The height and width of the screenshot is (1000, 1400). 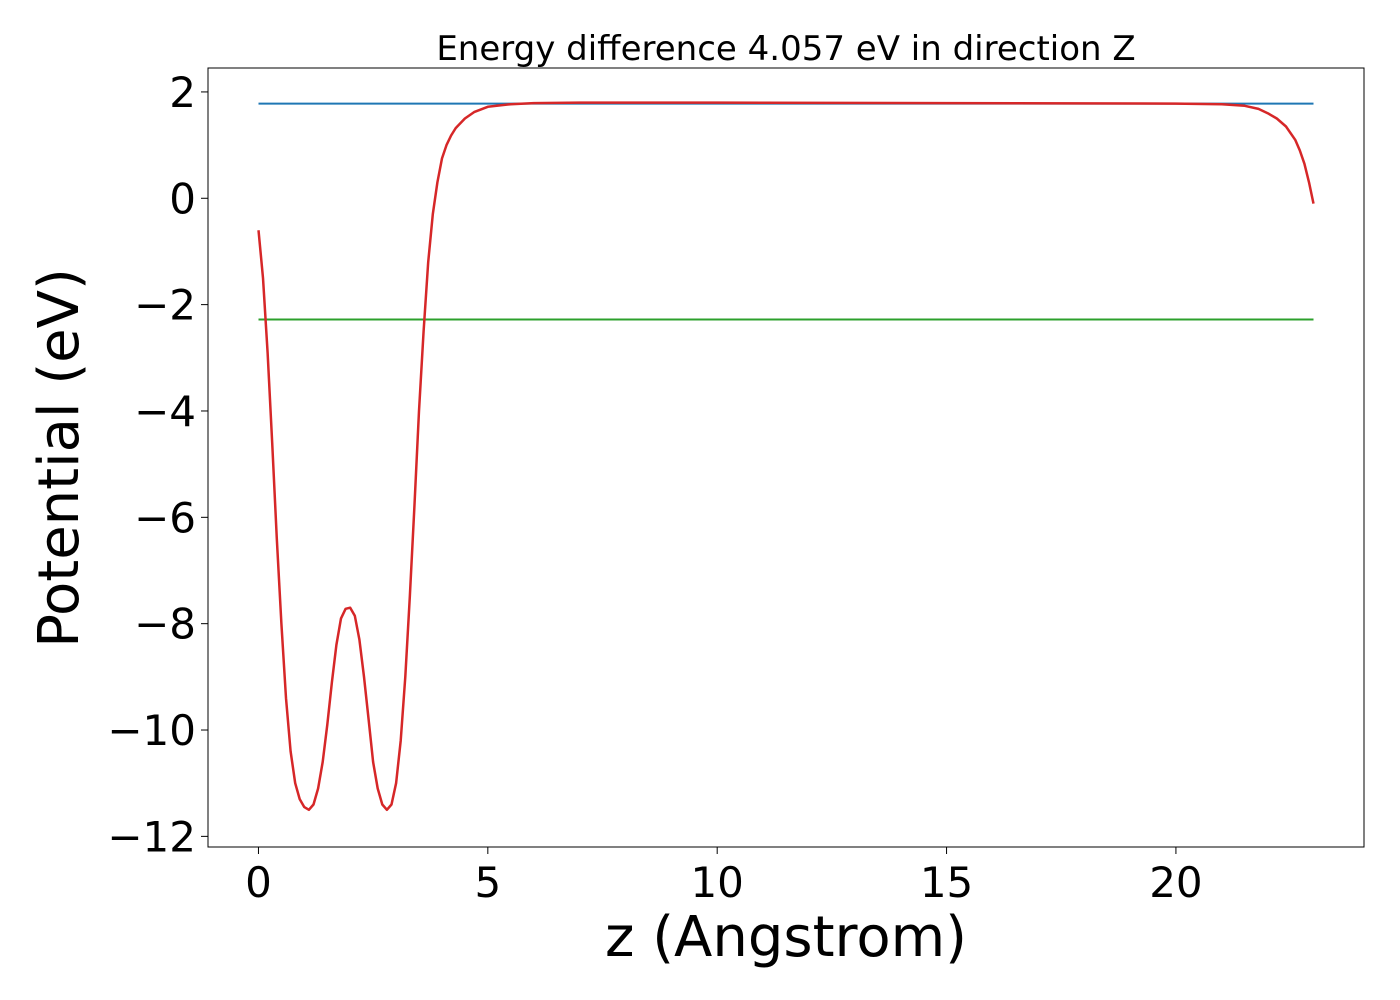 I want to click on x-axis-label: z (Angstrom), so click(x=786, y=937).